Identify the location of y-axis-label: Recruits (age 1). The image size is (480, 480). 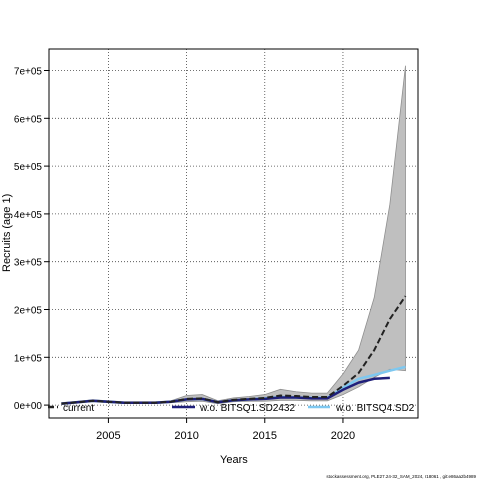
(7, 232).